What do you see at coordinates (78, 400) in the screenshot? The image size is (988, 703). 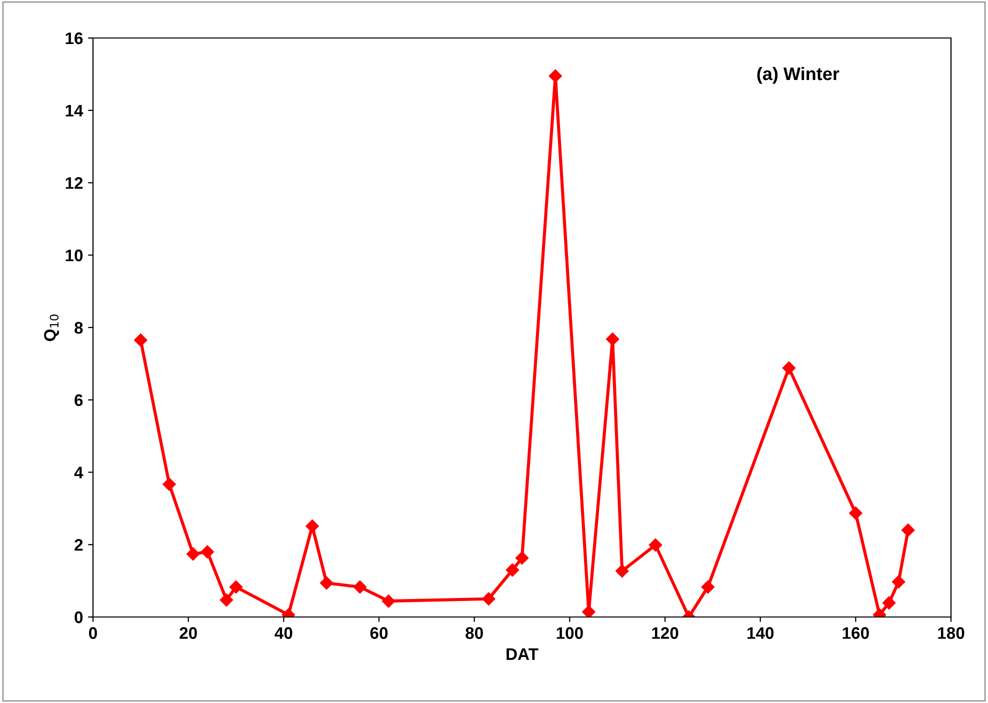 I see `y-tick-label: 6` at bounding box center [78, 400].